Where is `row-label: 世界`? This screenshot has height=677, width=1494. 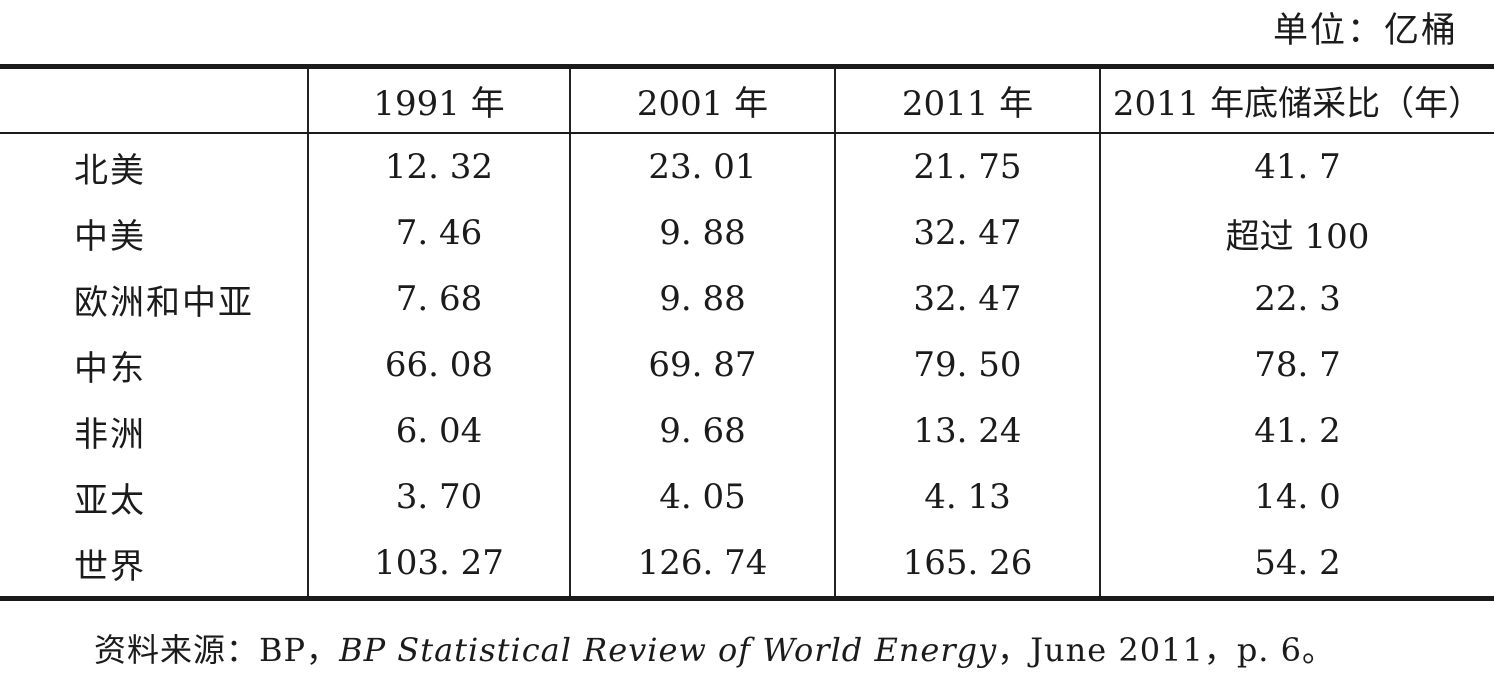
row-label: 世界 is located at coordinates (110, 566).